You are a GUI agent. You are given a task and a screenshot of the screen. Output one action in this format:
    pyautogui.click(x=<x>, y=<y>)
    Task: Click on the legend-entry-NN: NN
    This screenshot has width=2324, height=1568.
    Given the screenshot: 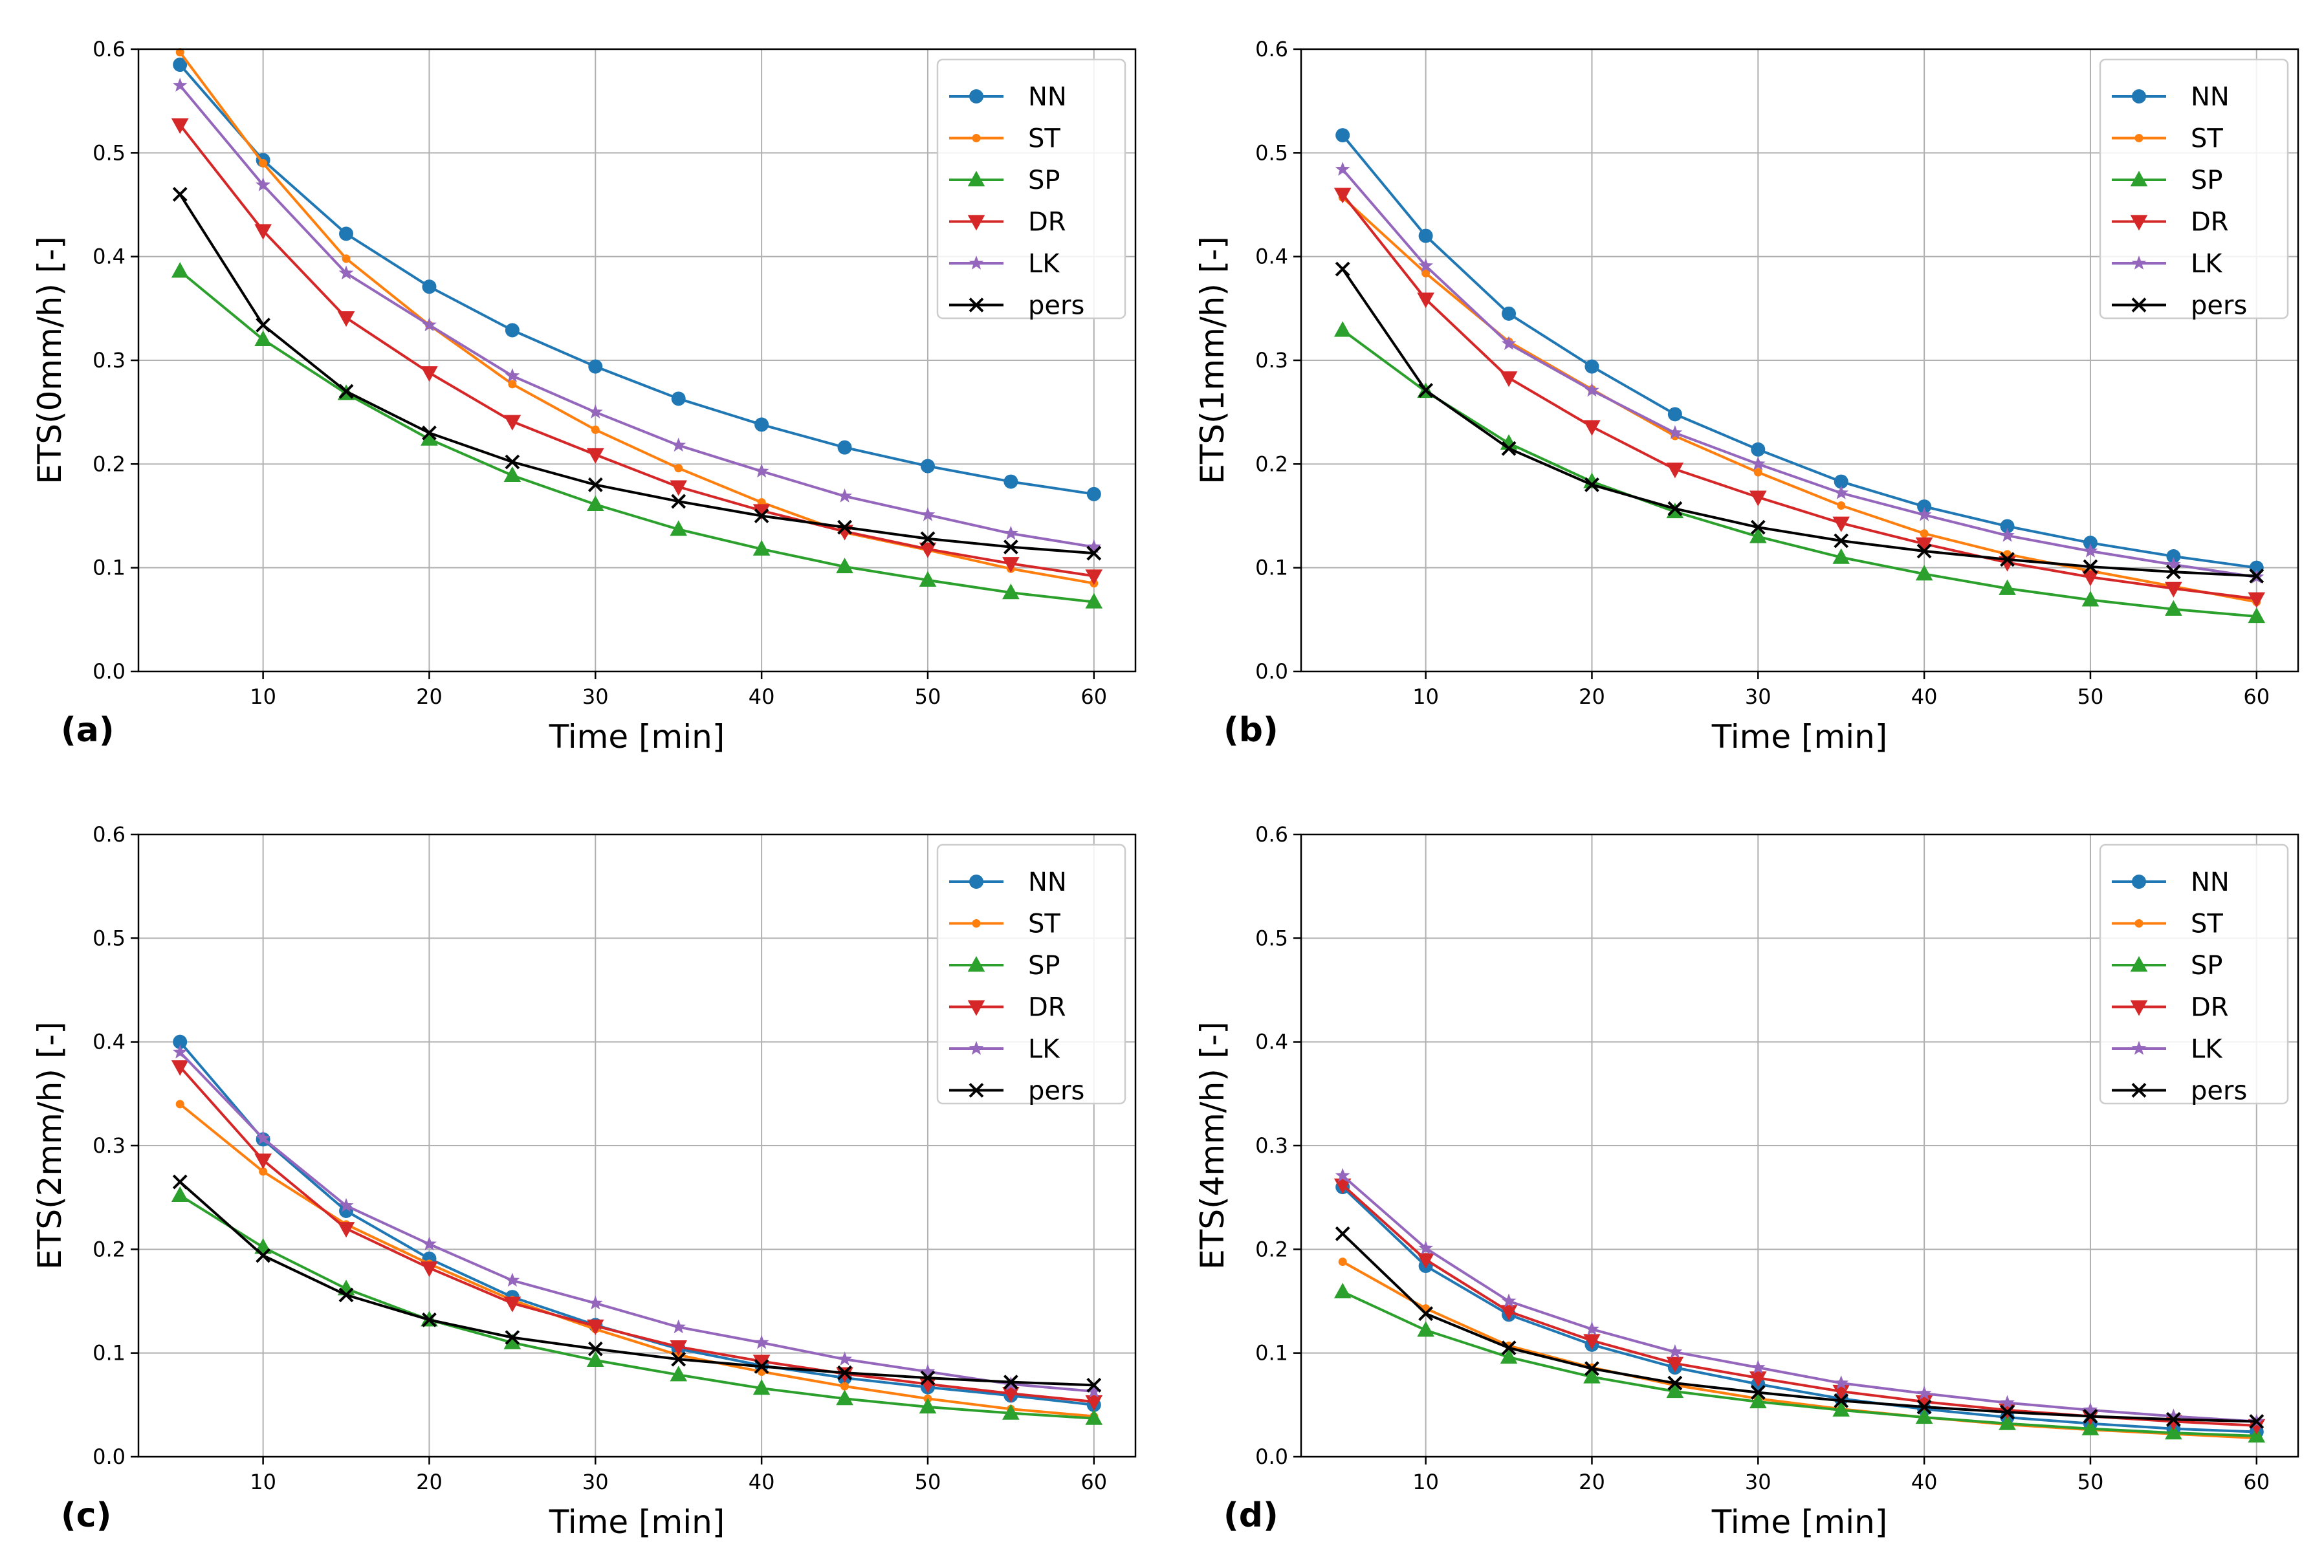 What is the action you would take?
    pyautogui.click(x=1008, y=882)
    